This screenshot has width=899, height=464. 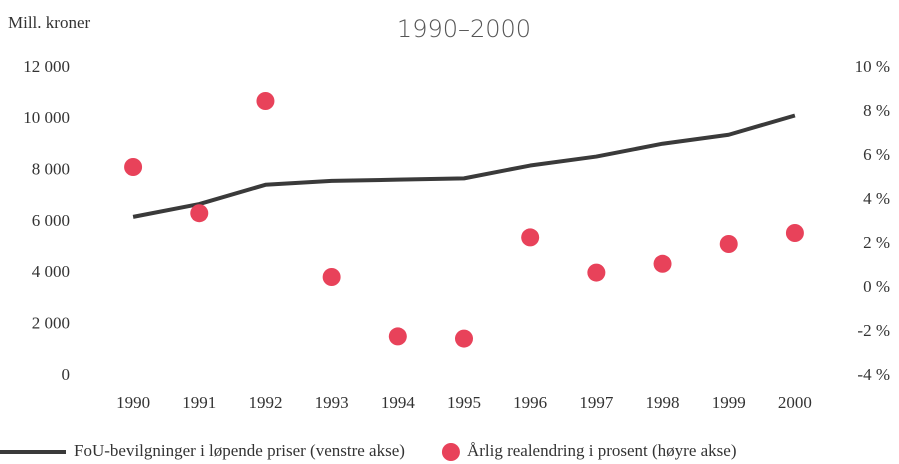 I want to click on y-tick-label: 0, so click(x=66, y=374).